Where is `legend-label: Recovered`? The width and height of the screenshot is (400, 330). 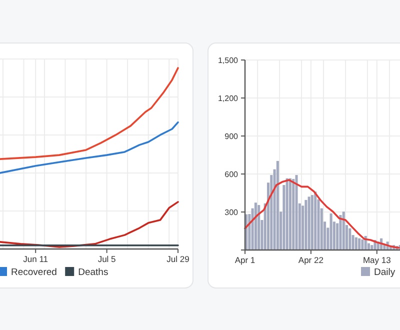
legend-label: Recovered is located at coordinates (34, 272).